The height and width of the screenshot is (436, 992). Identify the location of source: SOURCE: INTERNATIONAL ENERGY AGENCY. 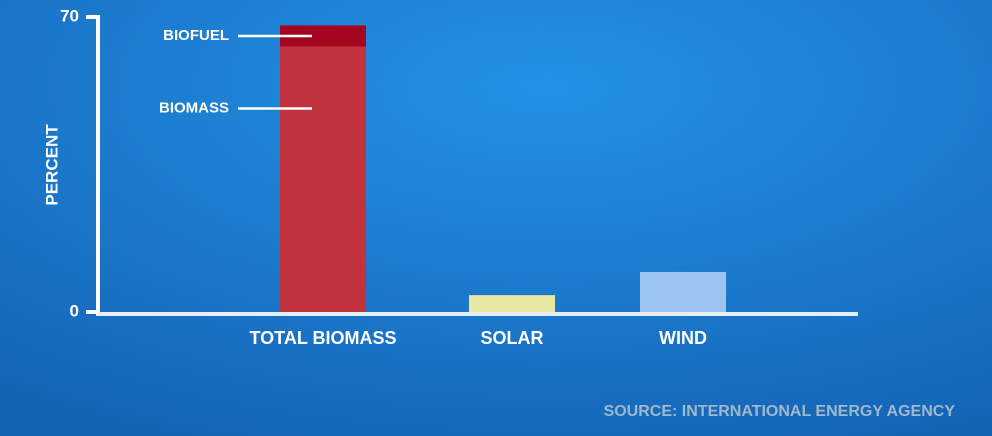
(780, 411).